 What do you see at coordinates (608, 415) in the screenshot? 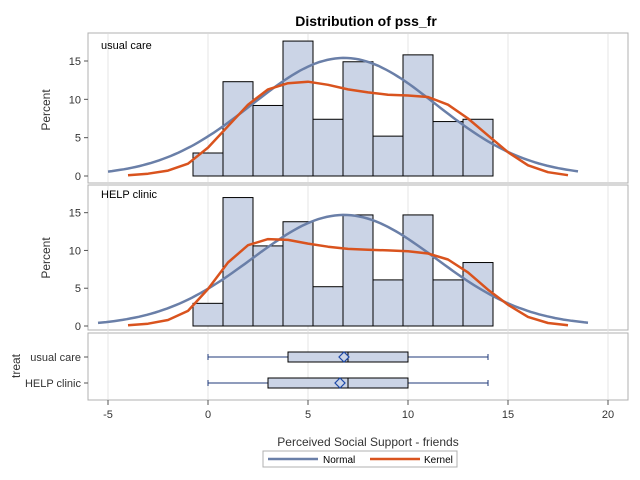
I see `x-tick-label: 20` at bounding box center [608, 415].